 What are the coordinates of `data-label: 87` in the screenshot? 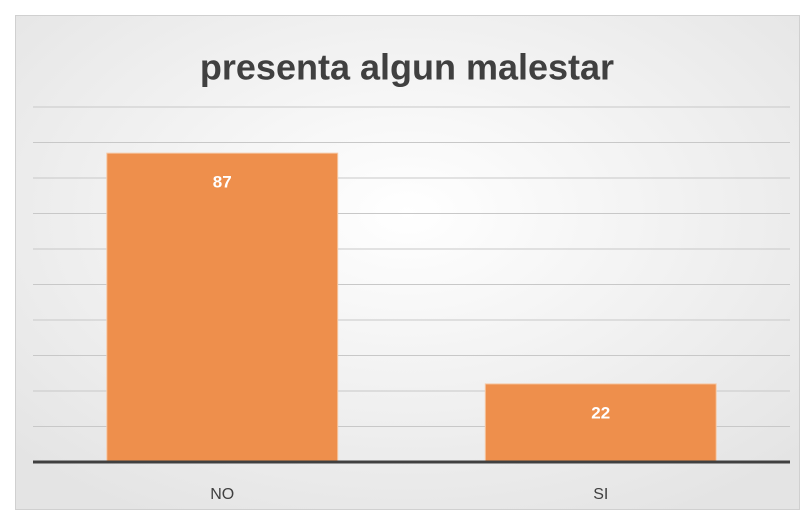 It's located at (222, 182).